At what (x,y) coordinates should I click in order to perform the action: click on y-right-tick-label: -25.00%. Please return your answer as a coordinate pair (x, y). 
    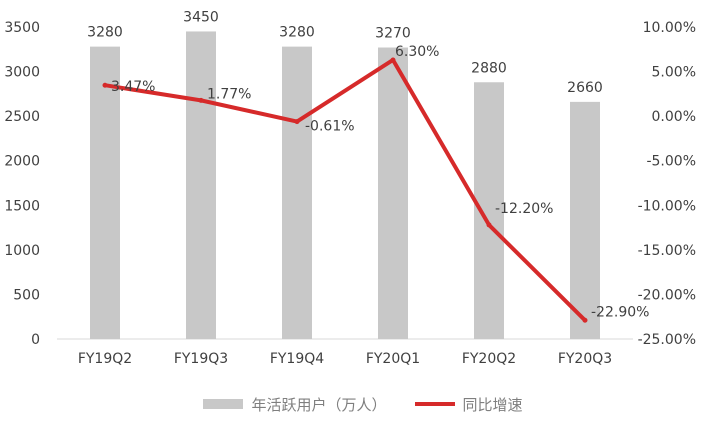
    Looking at the image, I should click on (667, 340).